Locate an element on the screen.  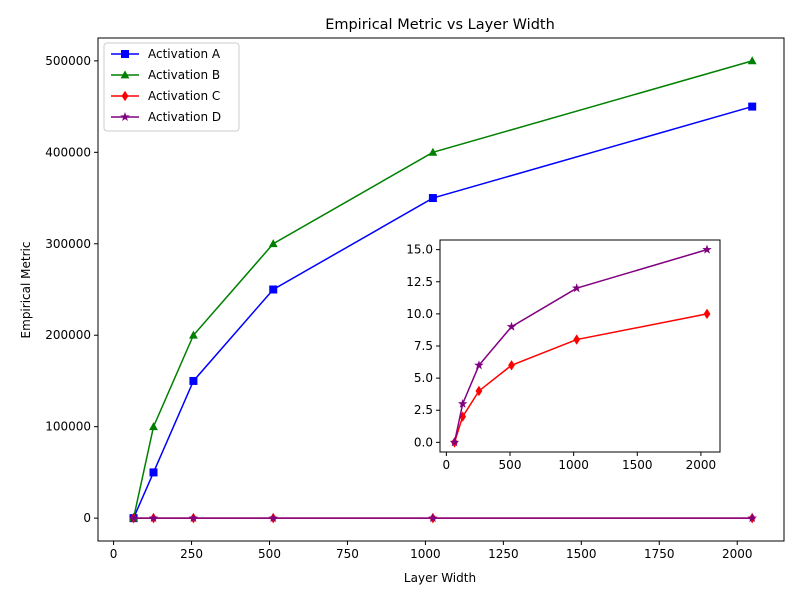
y-tick-label: 500000 is located at coordinates (68, 61).